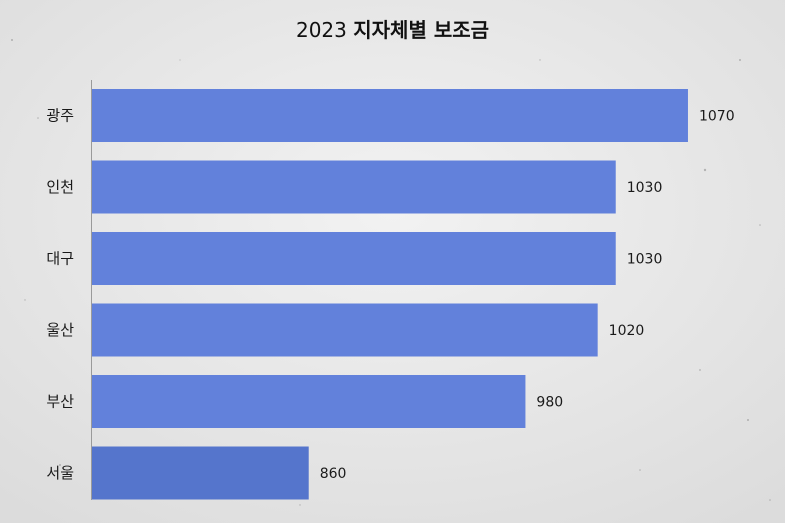  Describe the element at coordinates (60, 330) in the screenshot. I see `category-label: 울산` at that location.